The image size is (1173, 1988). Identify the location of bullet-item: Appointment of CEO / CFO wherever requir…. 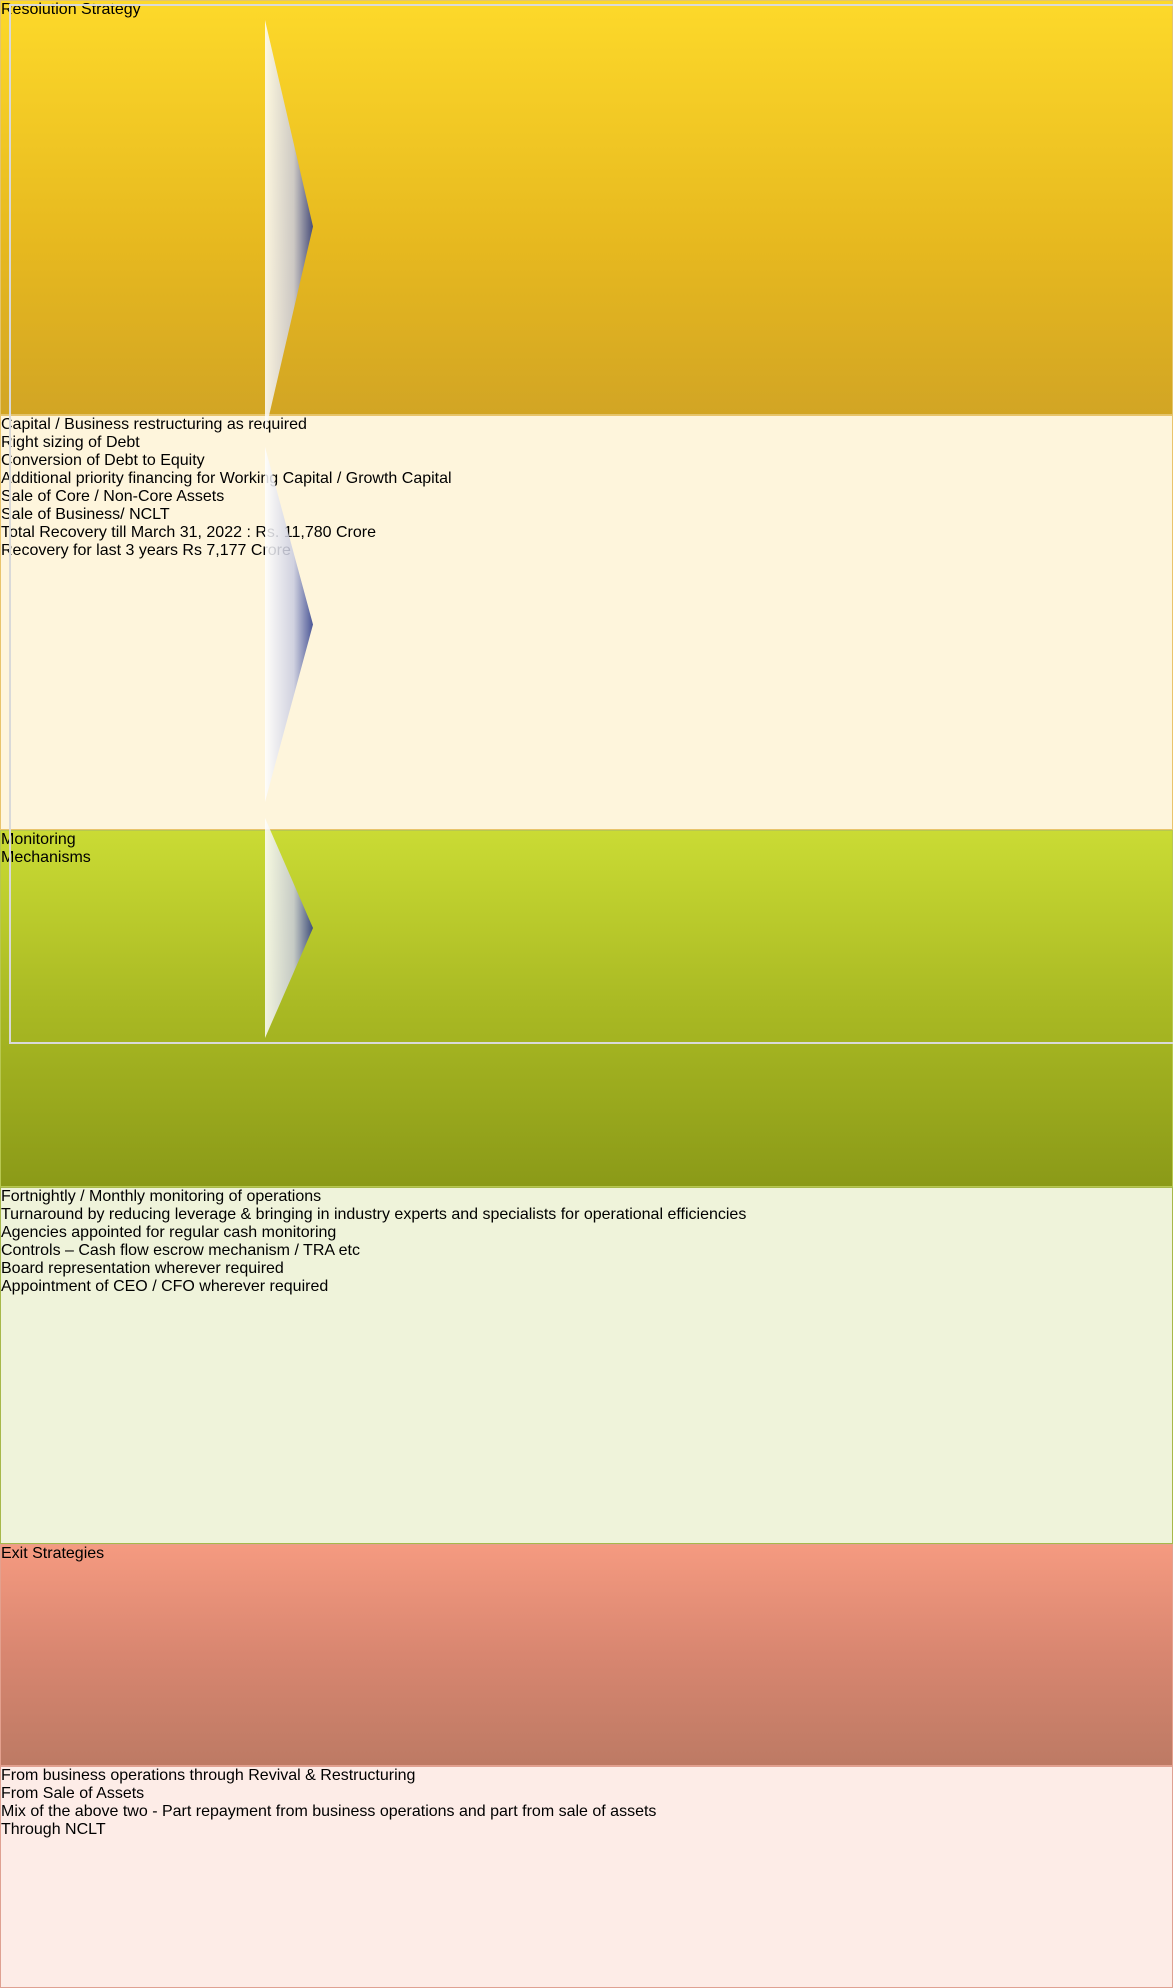
(165, 1286).